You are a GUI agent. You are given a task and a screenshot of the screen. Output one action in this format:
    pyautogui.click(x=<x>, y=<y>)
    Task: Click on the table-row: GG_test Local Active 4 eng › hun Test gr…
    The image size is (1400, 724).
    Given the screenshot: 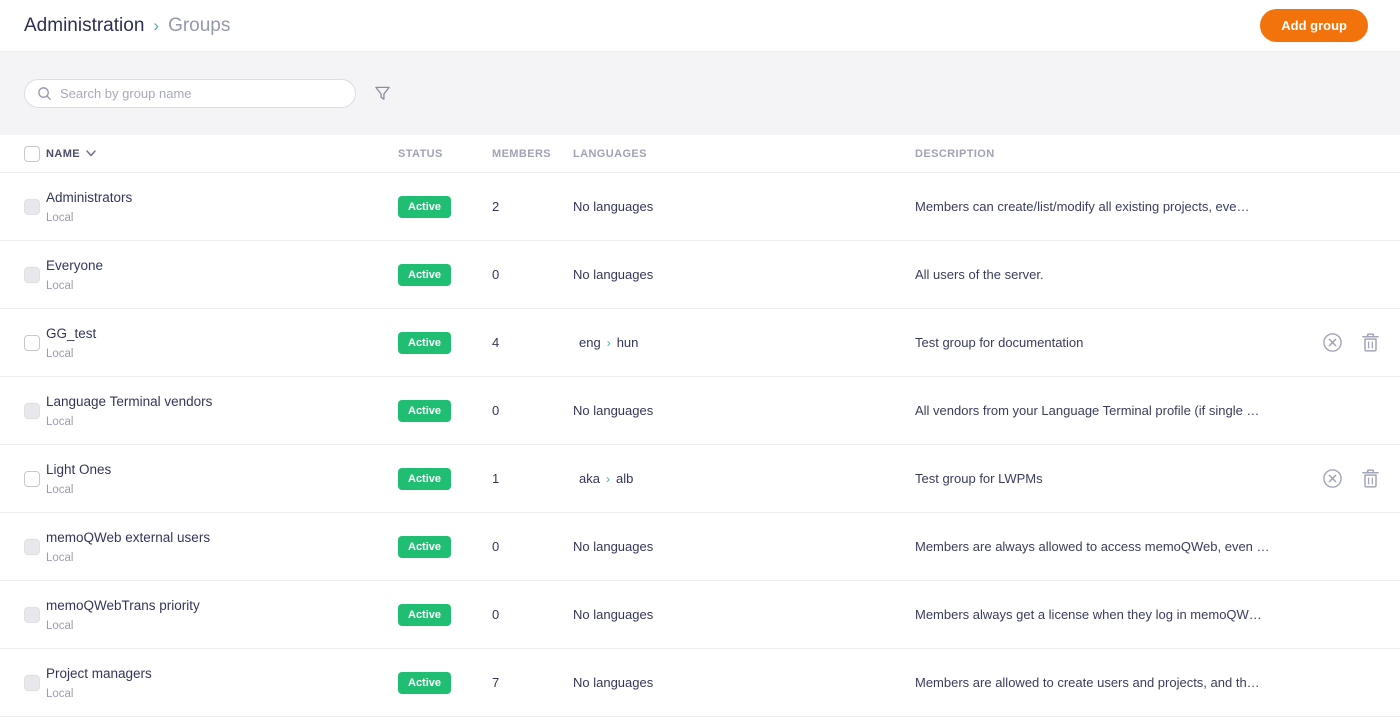 What is the action you would take?
    pyautogui.click(x=700, y=343)
    